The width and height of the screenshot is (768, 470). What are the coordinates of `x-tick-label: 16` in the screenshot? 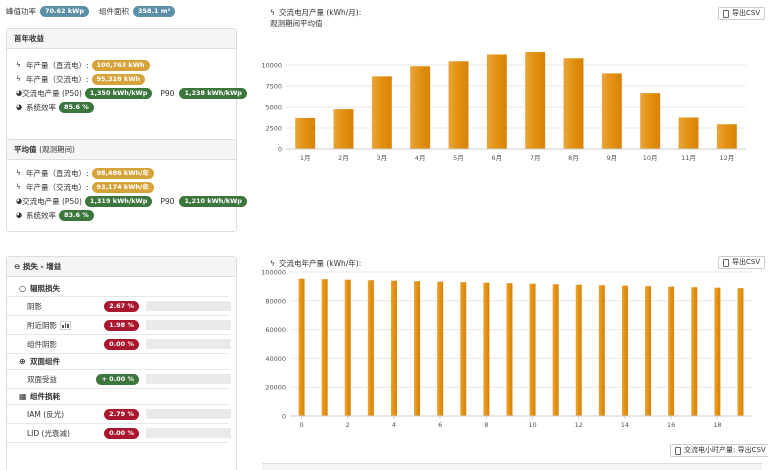 It's located at (671, 425).